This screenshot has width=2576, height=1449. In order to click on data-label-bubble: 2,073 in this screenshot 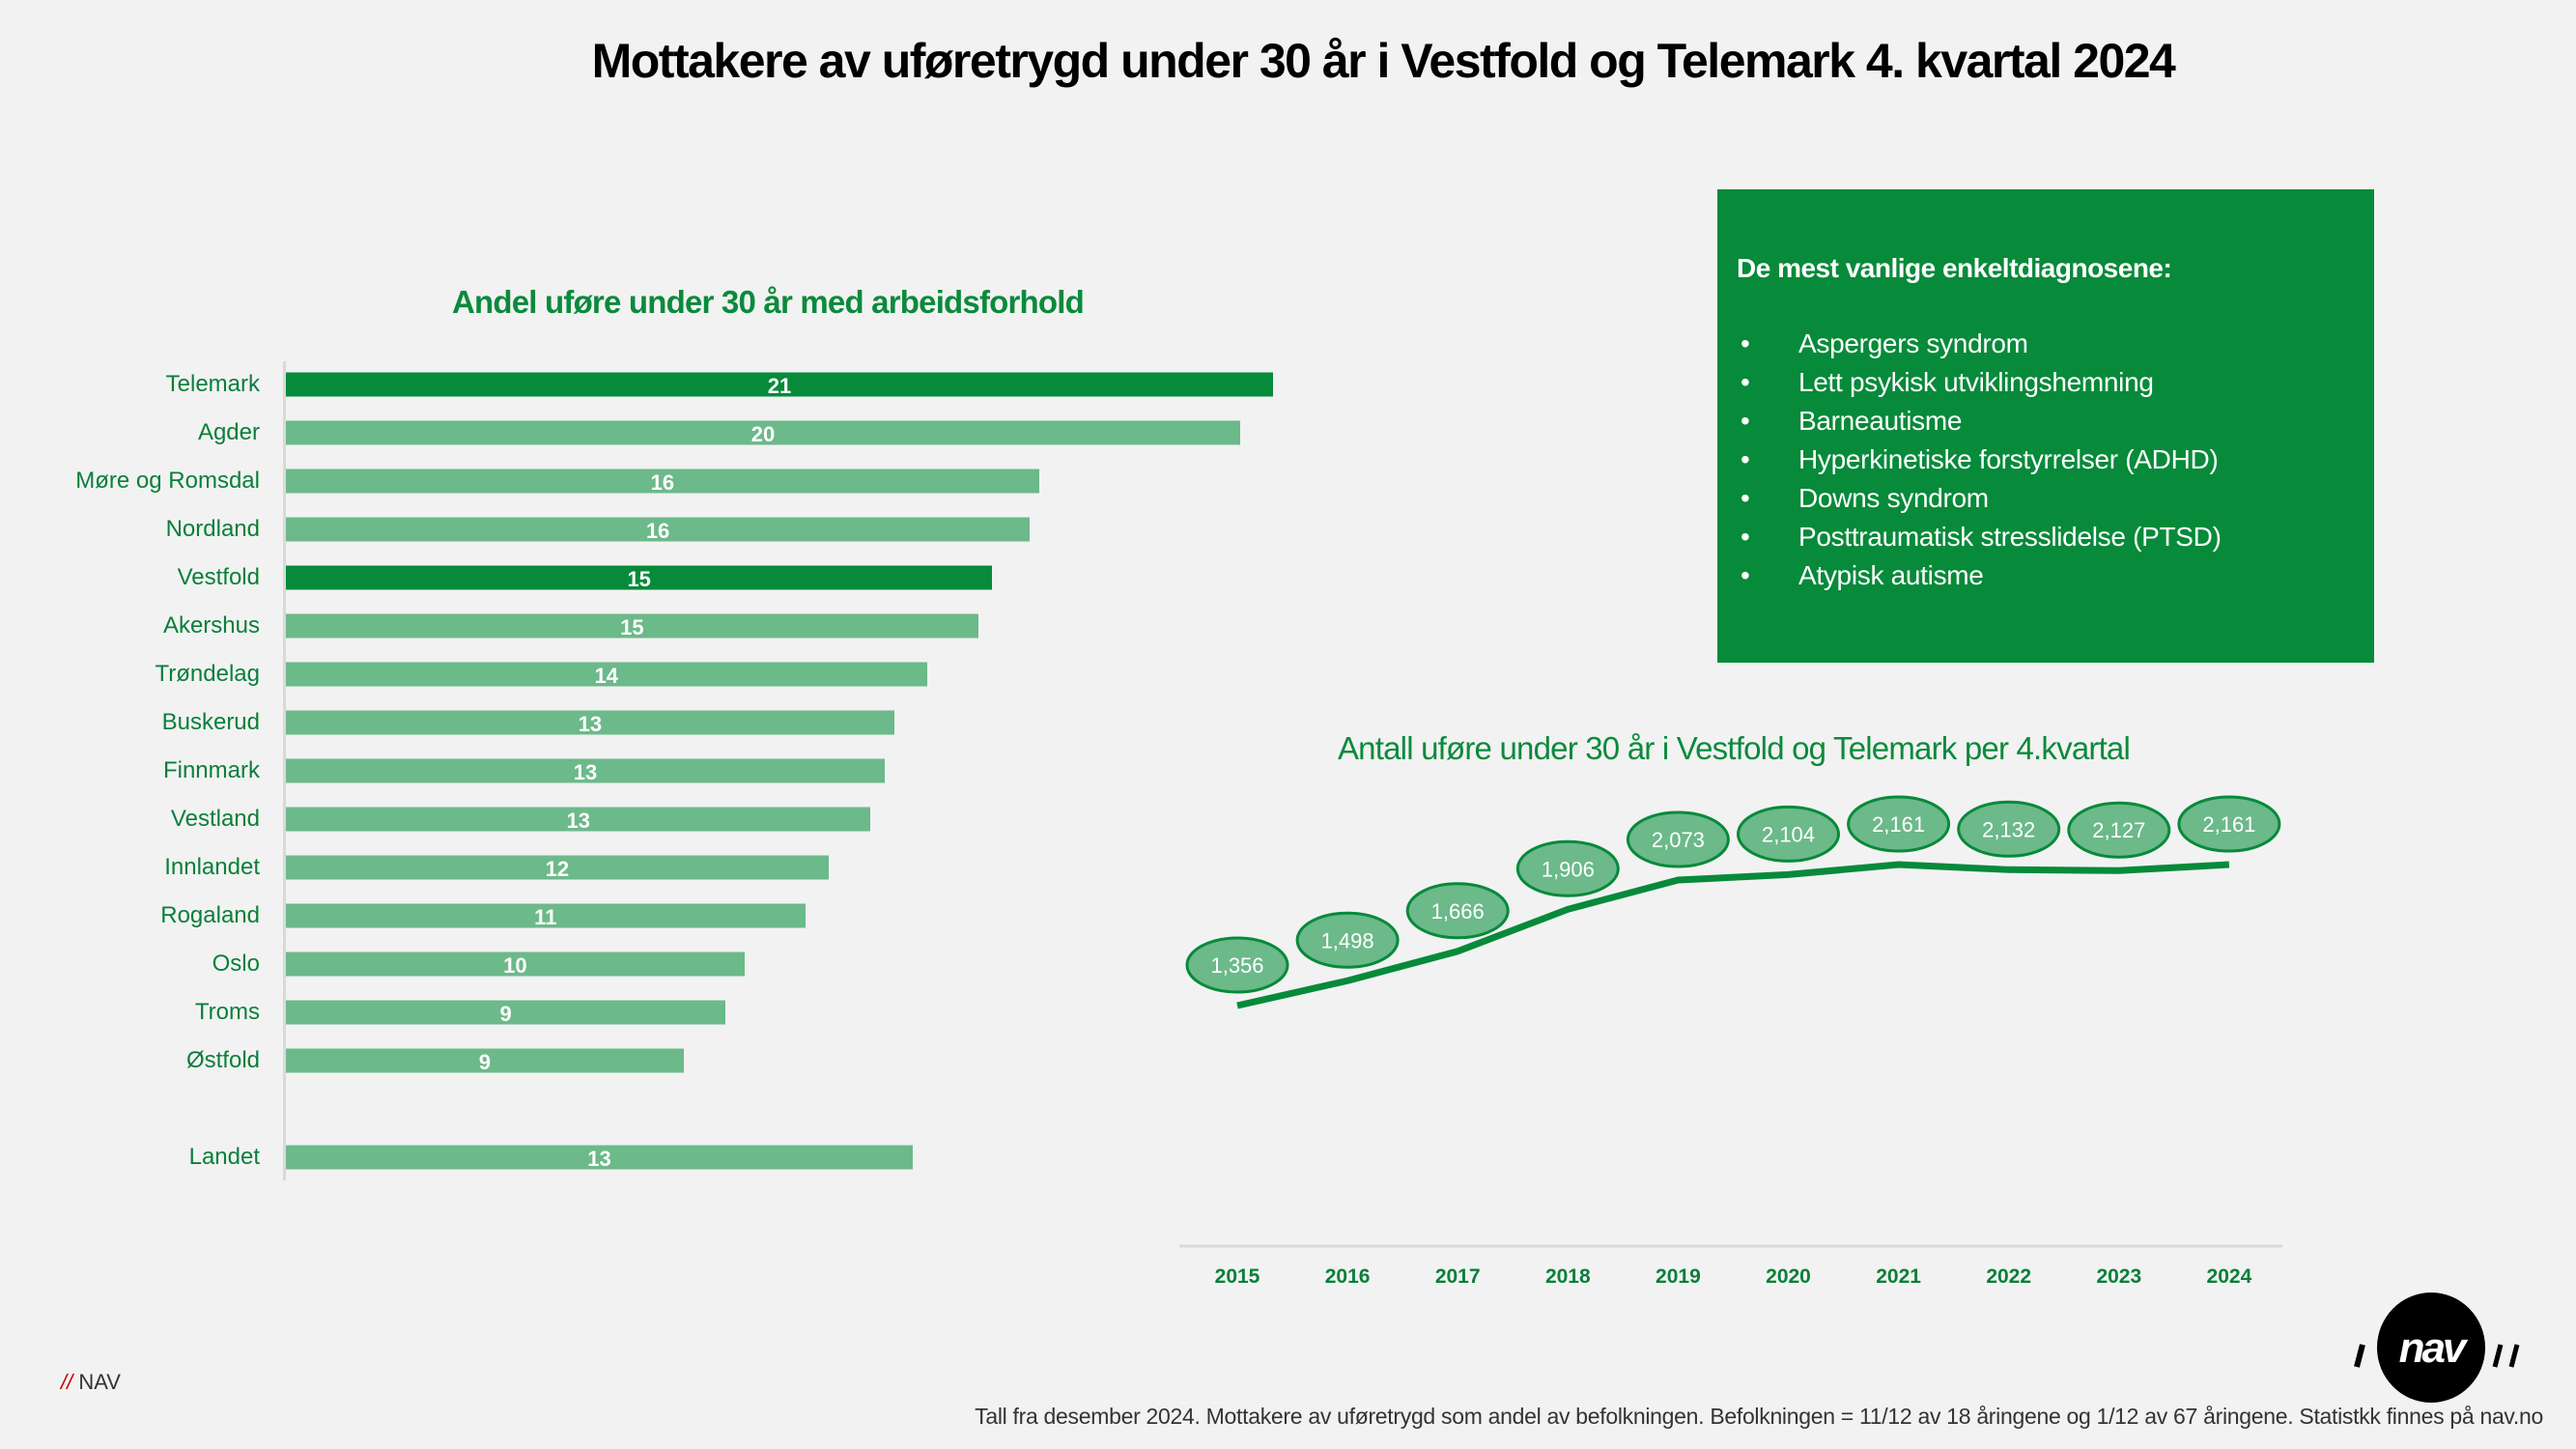, I will do `click(1678, 839)`.